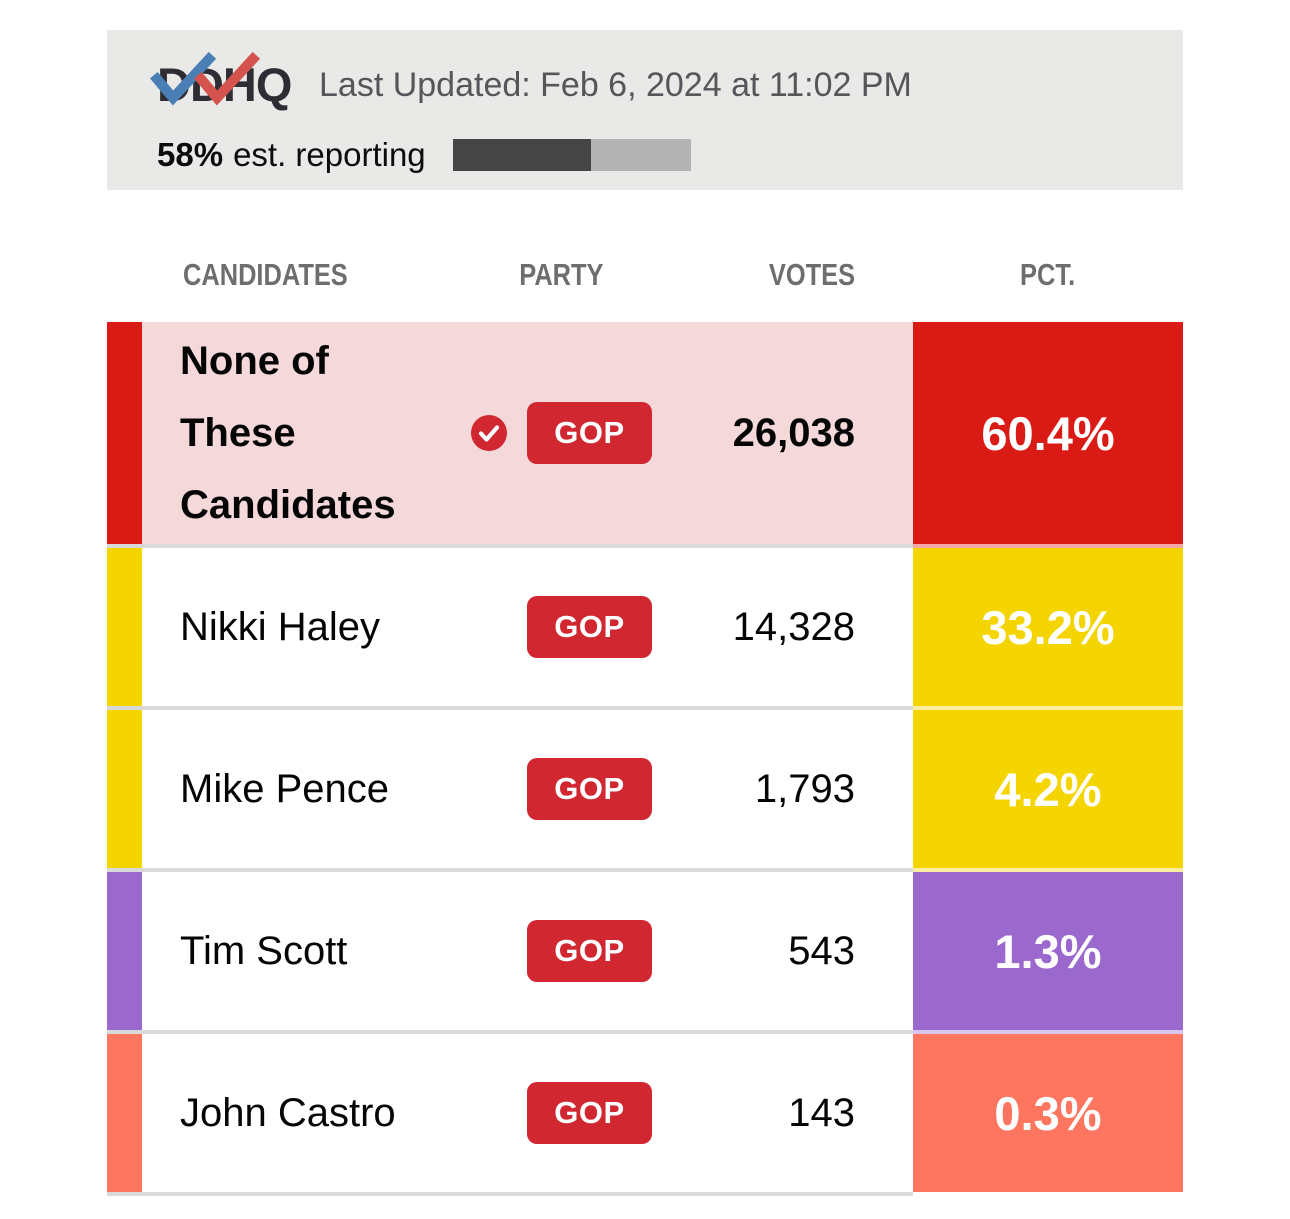  What do you see at coordinates (804, 788) in the screenshot?
I see `votes-value: 1,793` at bounding box center [804, 788].